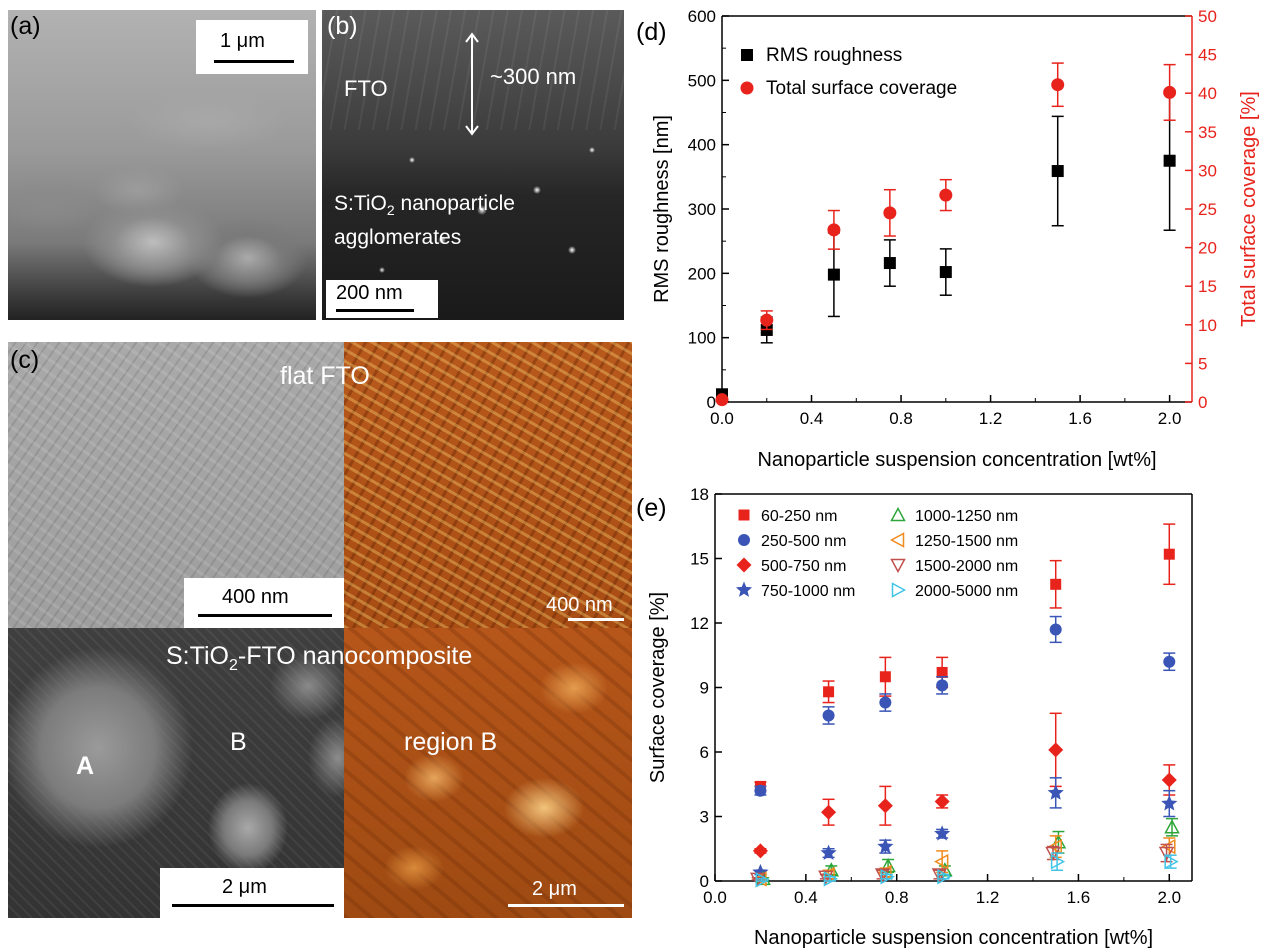 The height and width of the screenshot is (949, 1269). What do you see at coordinates (1170, 418) in the screenshot?
I see `x-tick-label: 2.0` at bounding box center [1170, 418].